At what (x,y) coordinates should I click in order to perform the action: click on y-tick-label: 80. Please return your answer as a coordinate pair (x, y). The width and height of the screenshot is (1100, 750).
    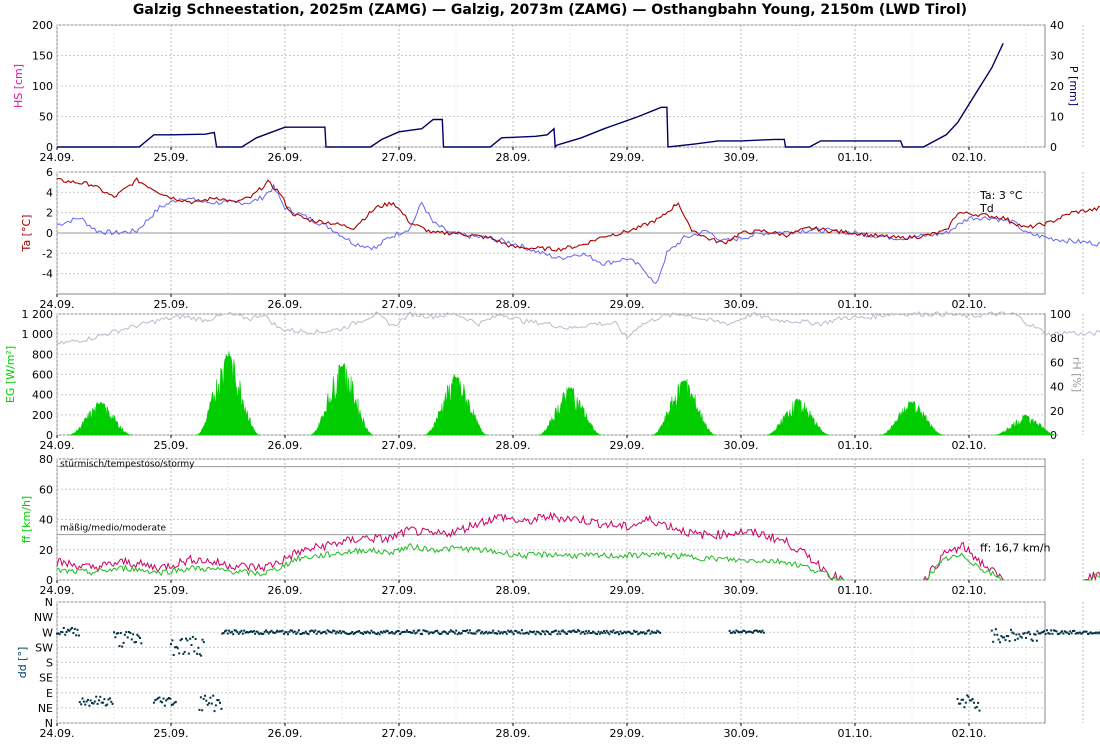
    Looking at the image, I should click on (46, 459).